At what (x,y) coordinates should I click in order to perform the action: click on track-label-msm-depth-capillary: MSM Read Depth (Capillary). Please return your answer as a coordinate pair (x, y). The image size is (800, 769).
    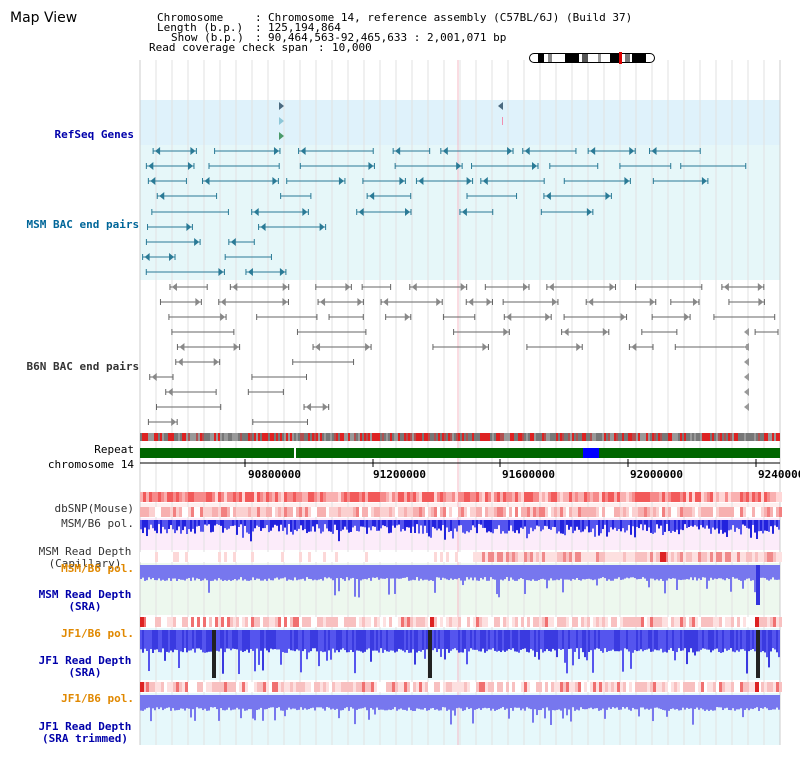
    Looking at the image, I should click on (85, 557).